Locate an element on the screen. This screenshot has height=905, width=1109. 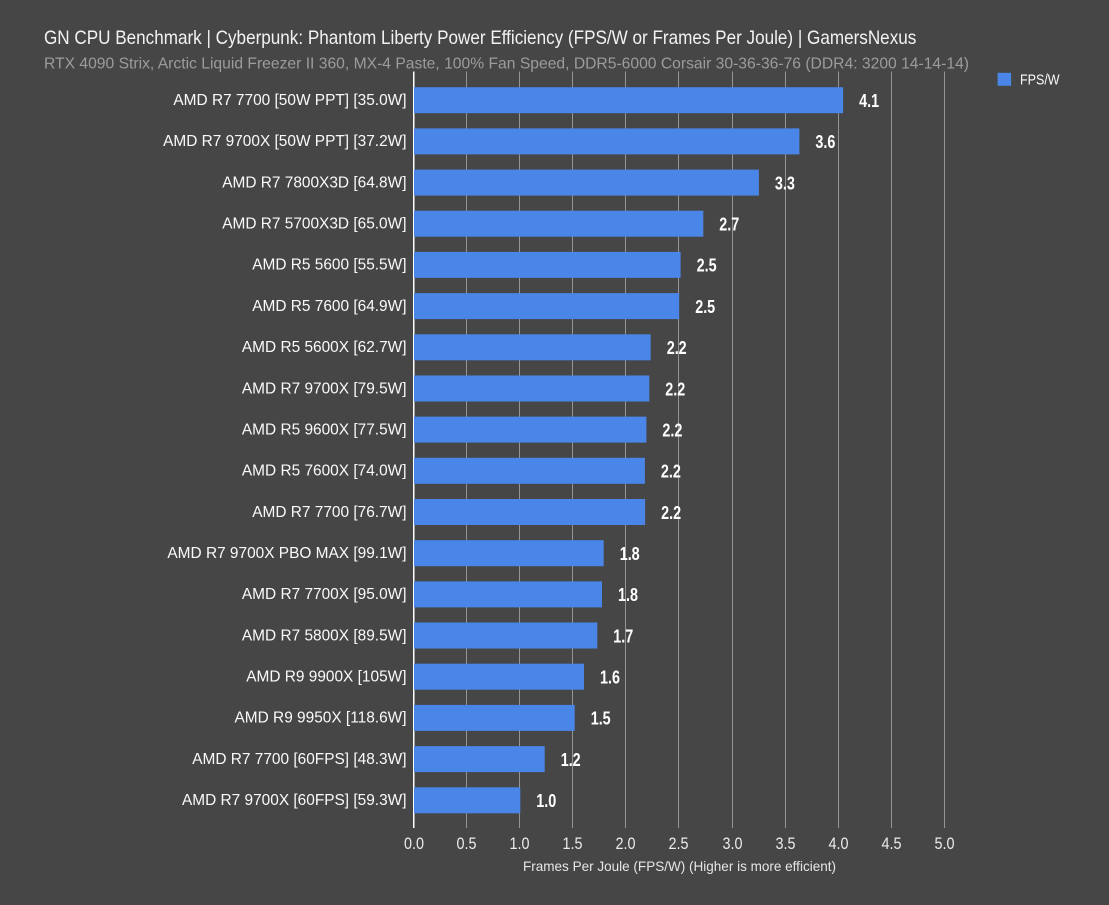
svg-text: AMD R7 9700X [50W PPT] [37.2W] is located at coordinates (284, 141).